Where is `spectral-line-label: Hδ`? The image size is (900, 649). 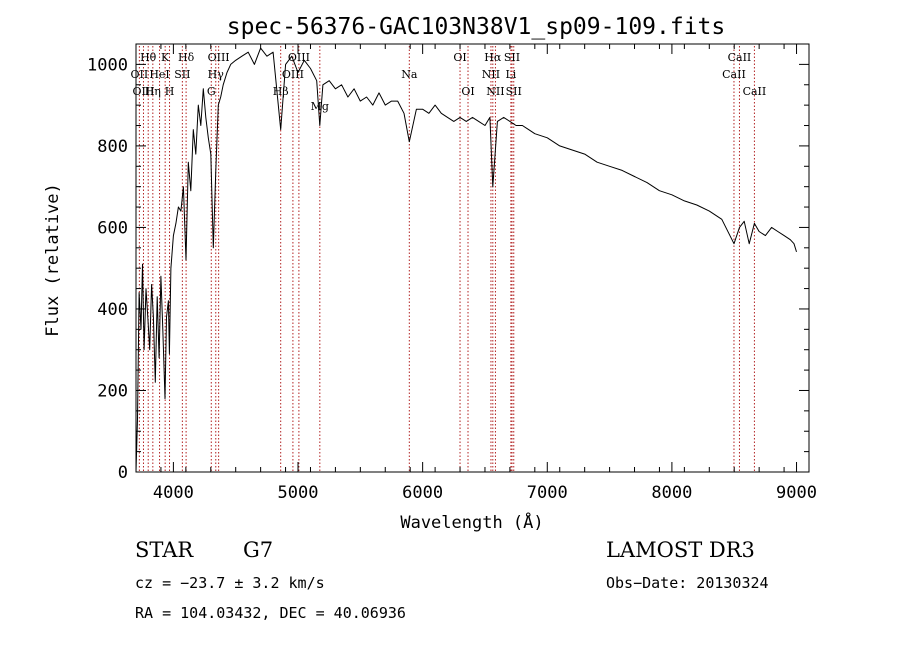 spectral-line-label: Hδ is located at coordinates (186, 57).